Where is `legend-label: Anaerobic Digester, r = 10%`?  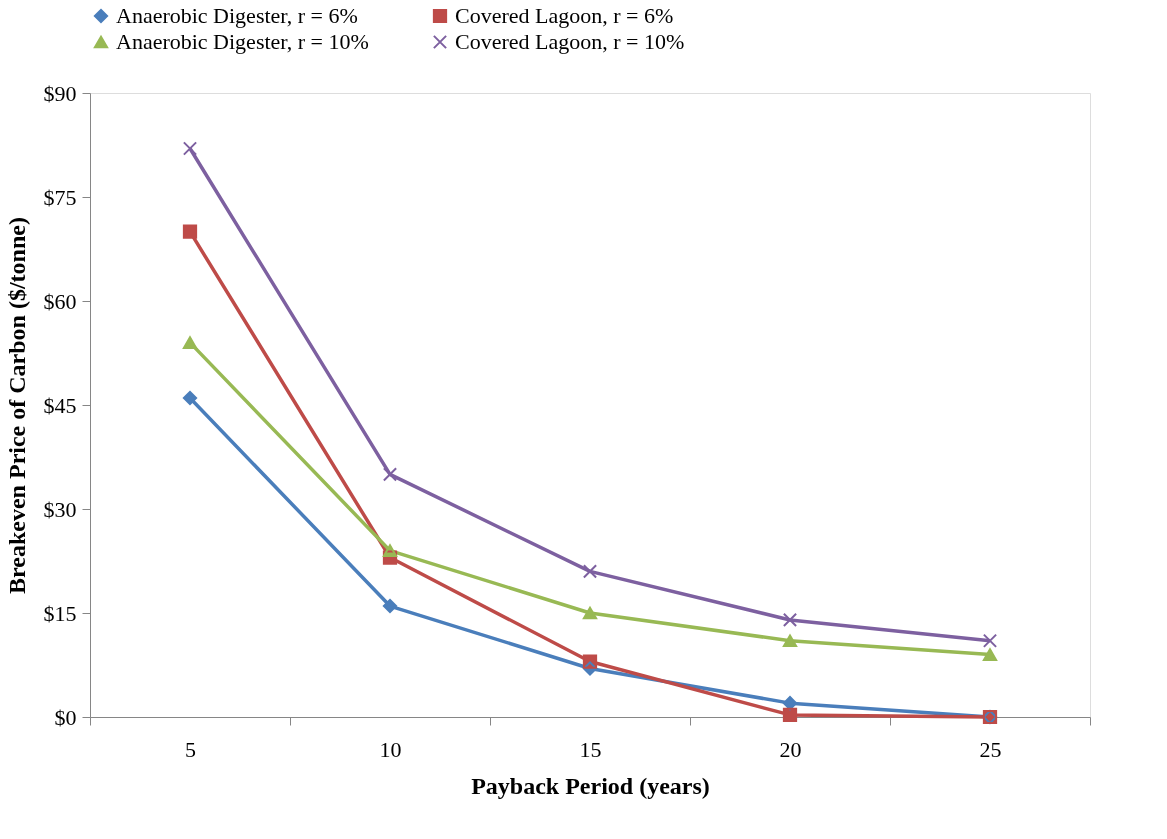 legend-label: Anaerobic Digester, r = 10% is located at coordinates (242, 41).